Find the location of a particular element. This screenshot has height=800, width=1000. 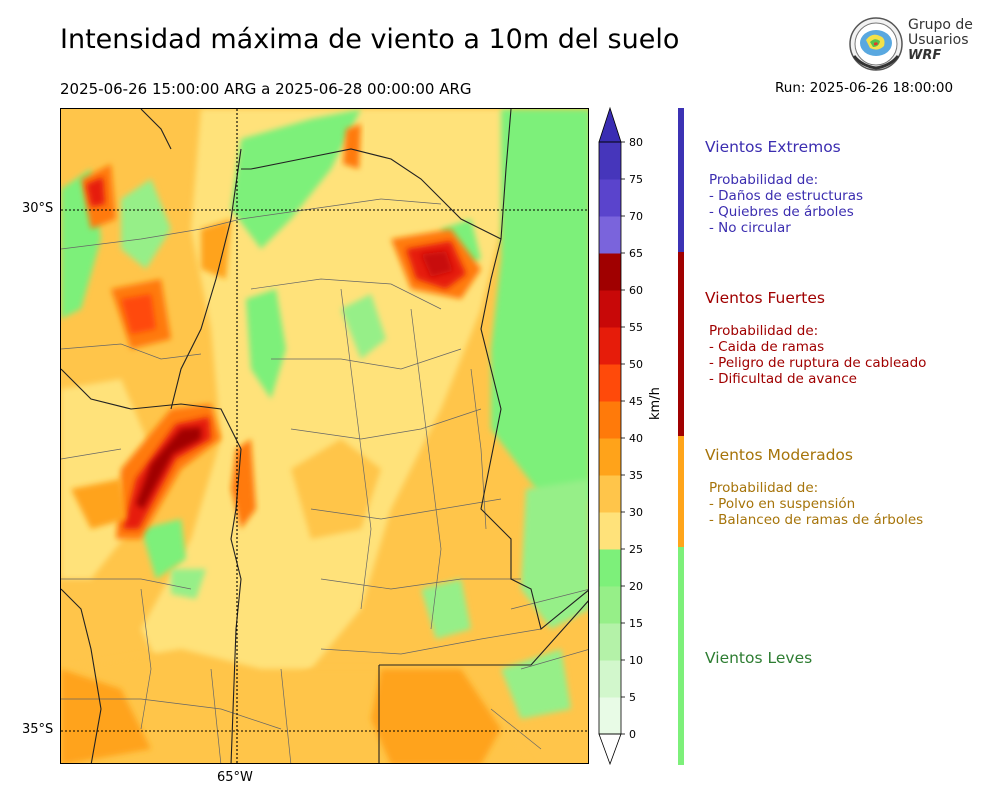

colorbar-tick-label: 0 is located at coordinates (632, 734).